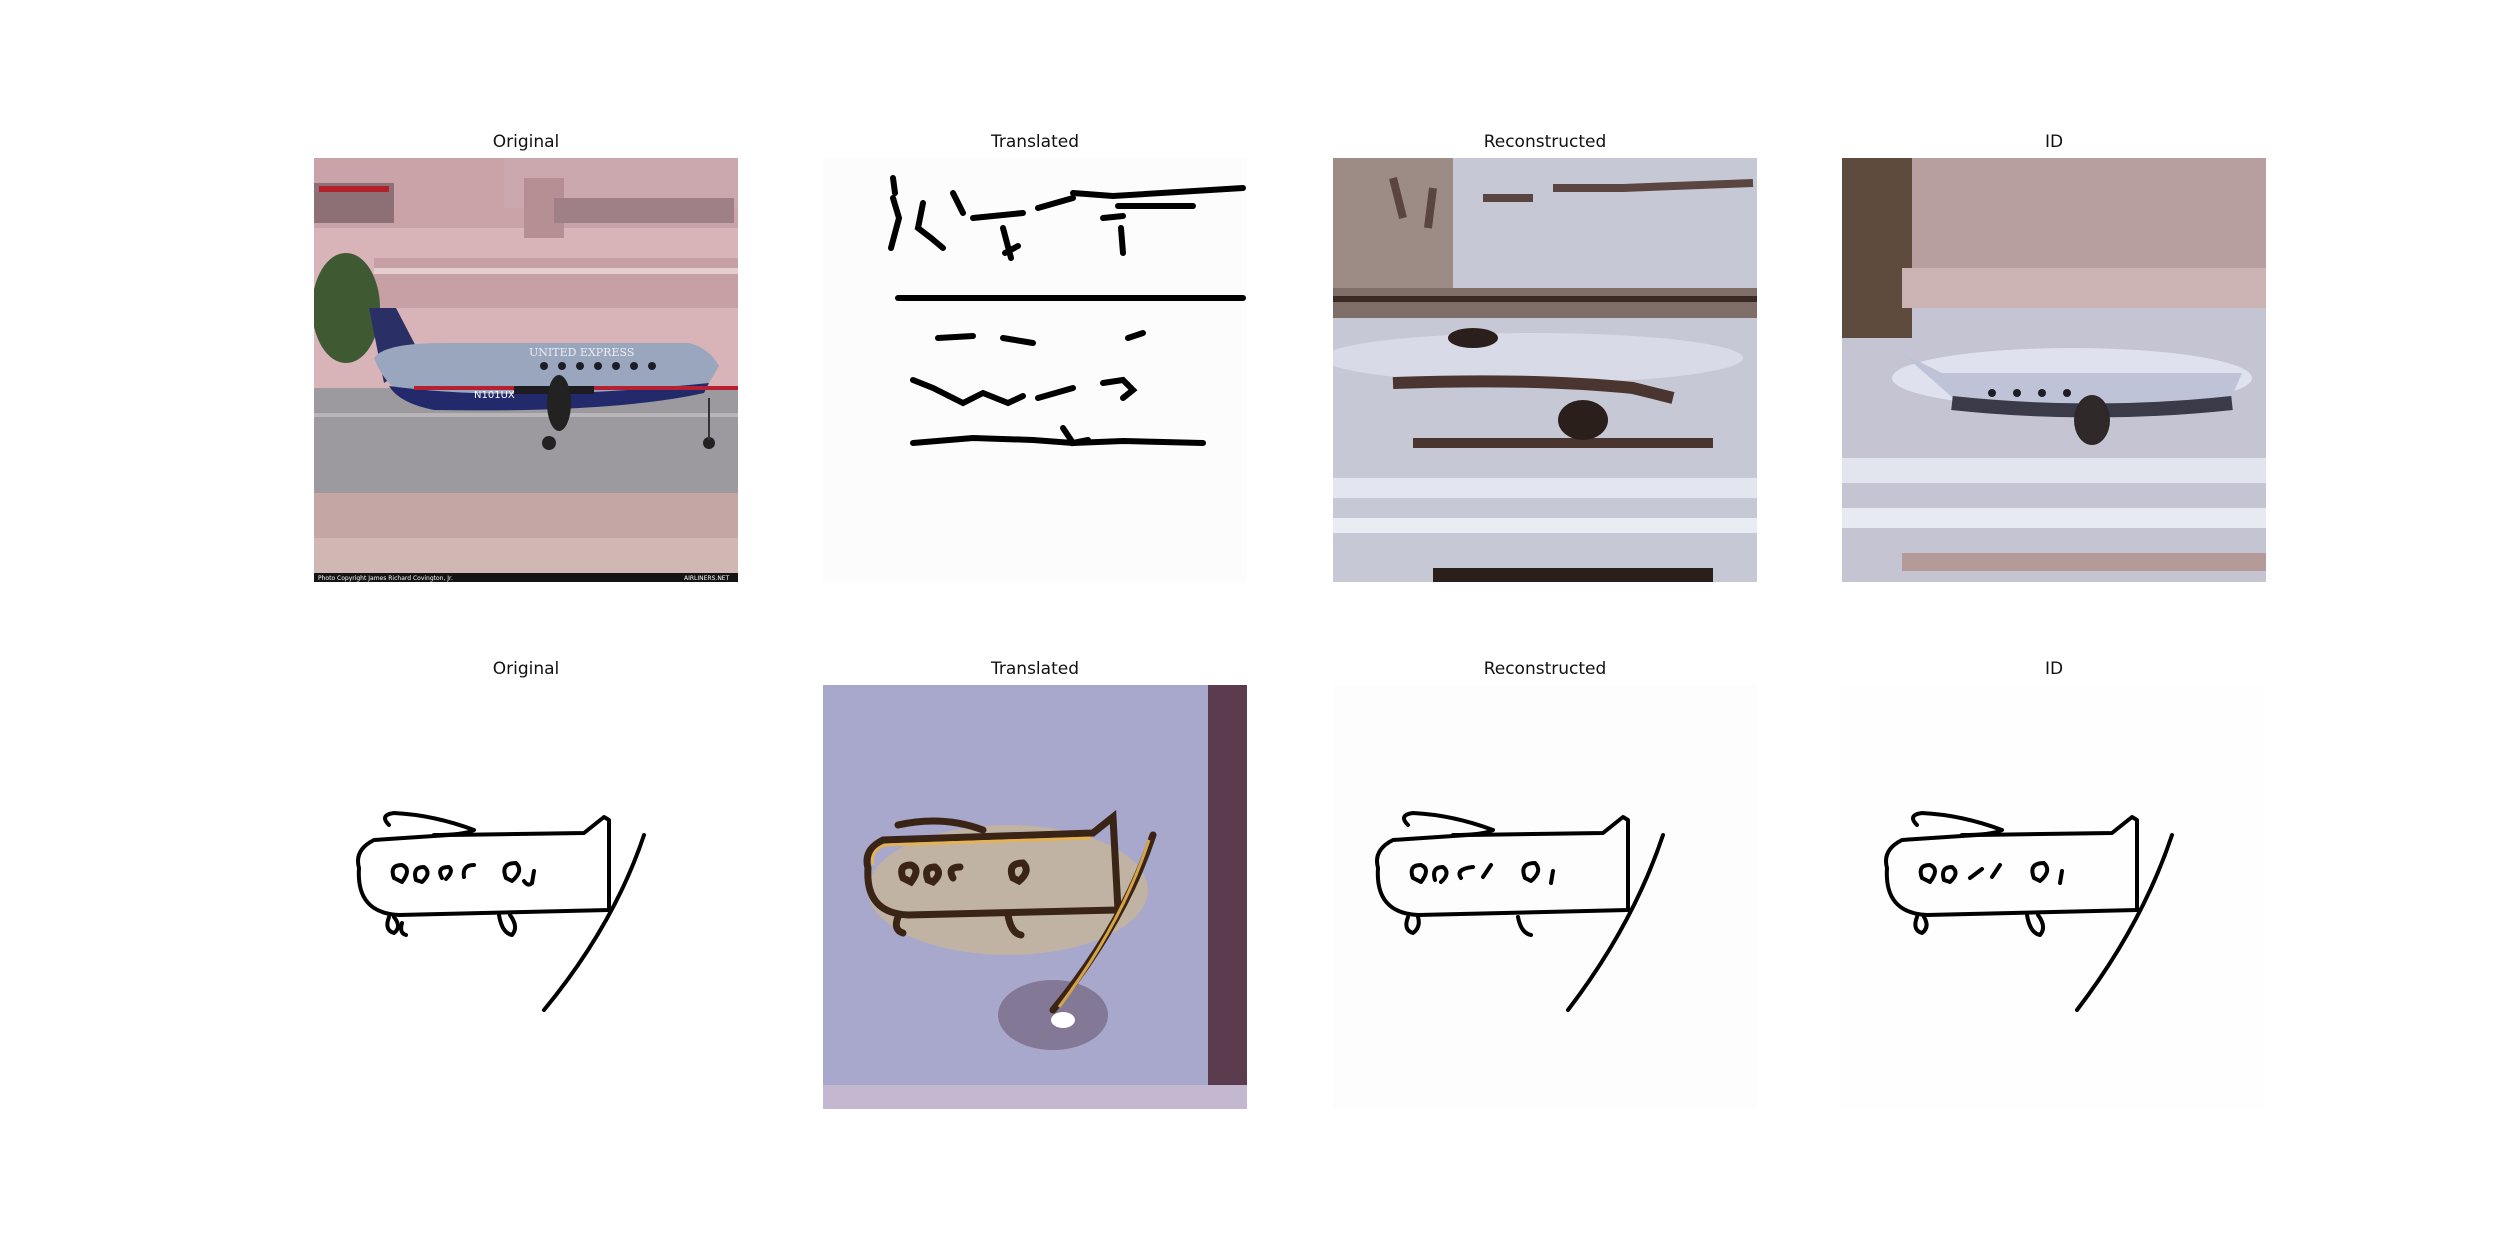  What do you see at coordinates (2054, 370) in the screenshot?
I see `id-photo` at bounding box center [2054, 370].